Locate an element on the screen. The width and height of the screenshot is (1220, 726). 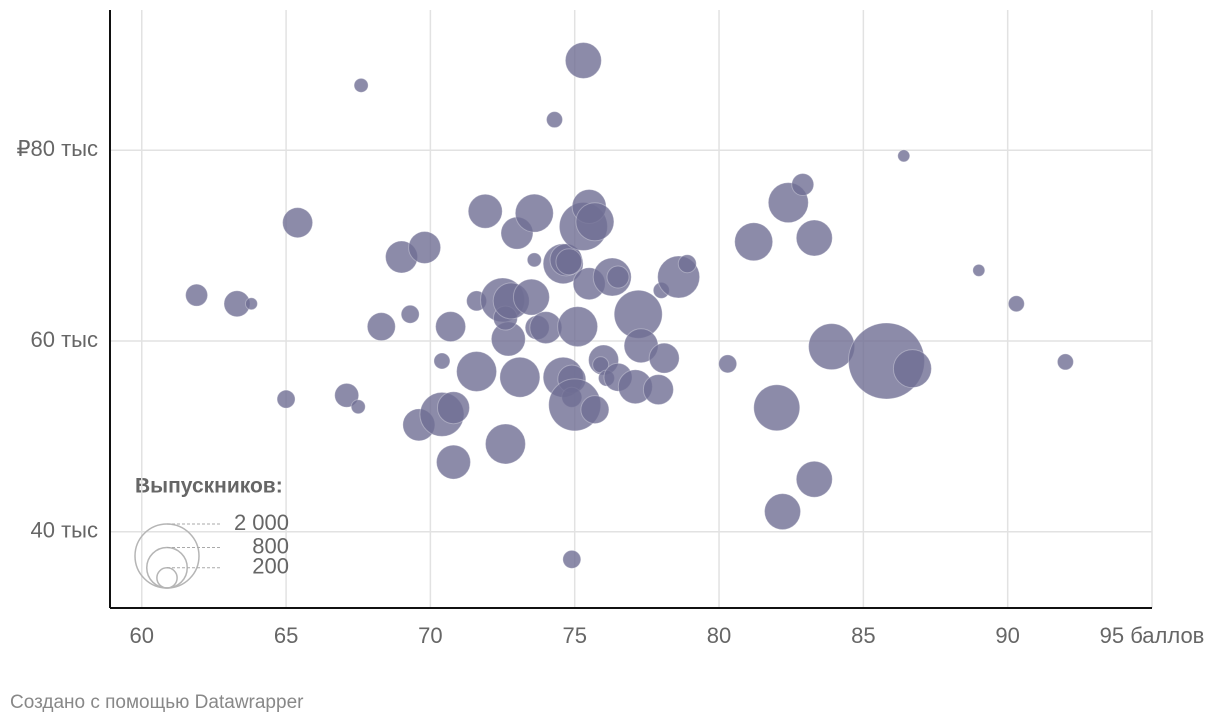
y-tick-label: ₽80 тыс is located at coordinates (57, 148).